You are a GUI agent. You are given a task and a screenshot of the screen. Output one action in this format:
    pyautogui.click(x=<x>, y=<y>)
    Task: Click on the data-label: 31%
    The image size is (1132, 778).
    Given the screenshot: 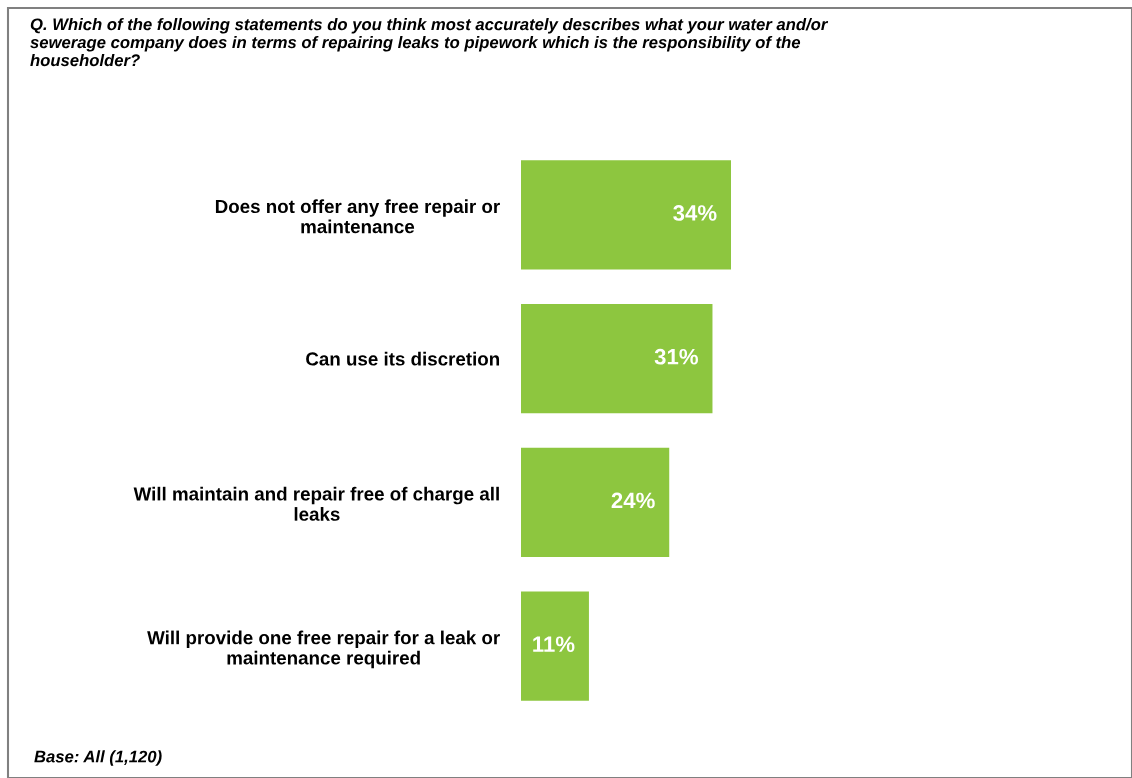 What is the action you would take?
    pyautogui.click(x=676, y=356)
    